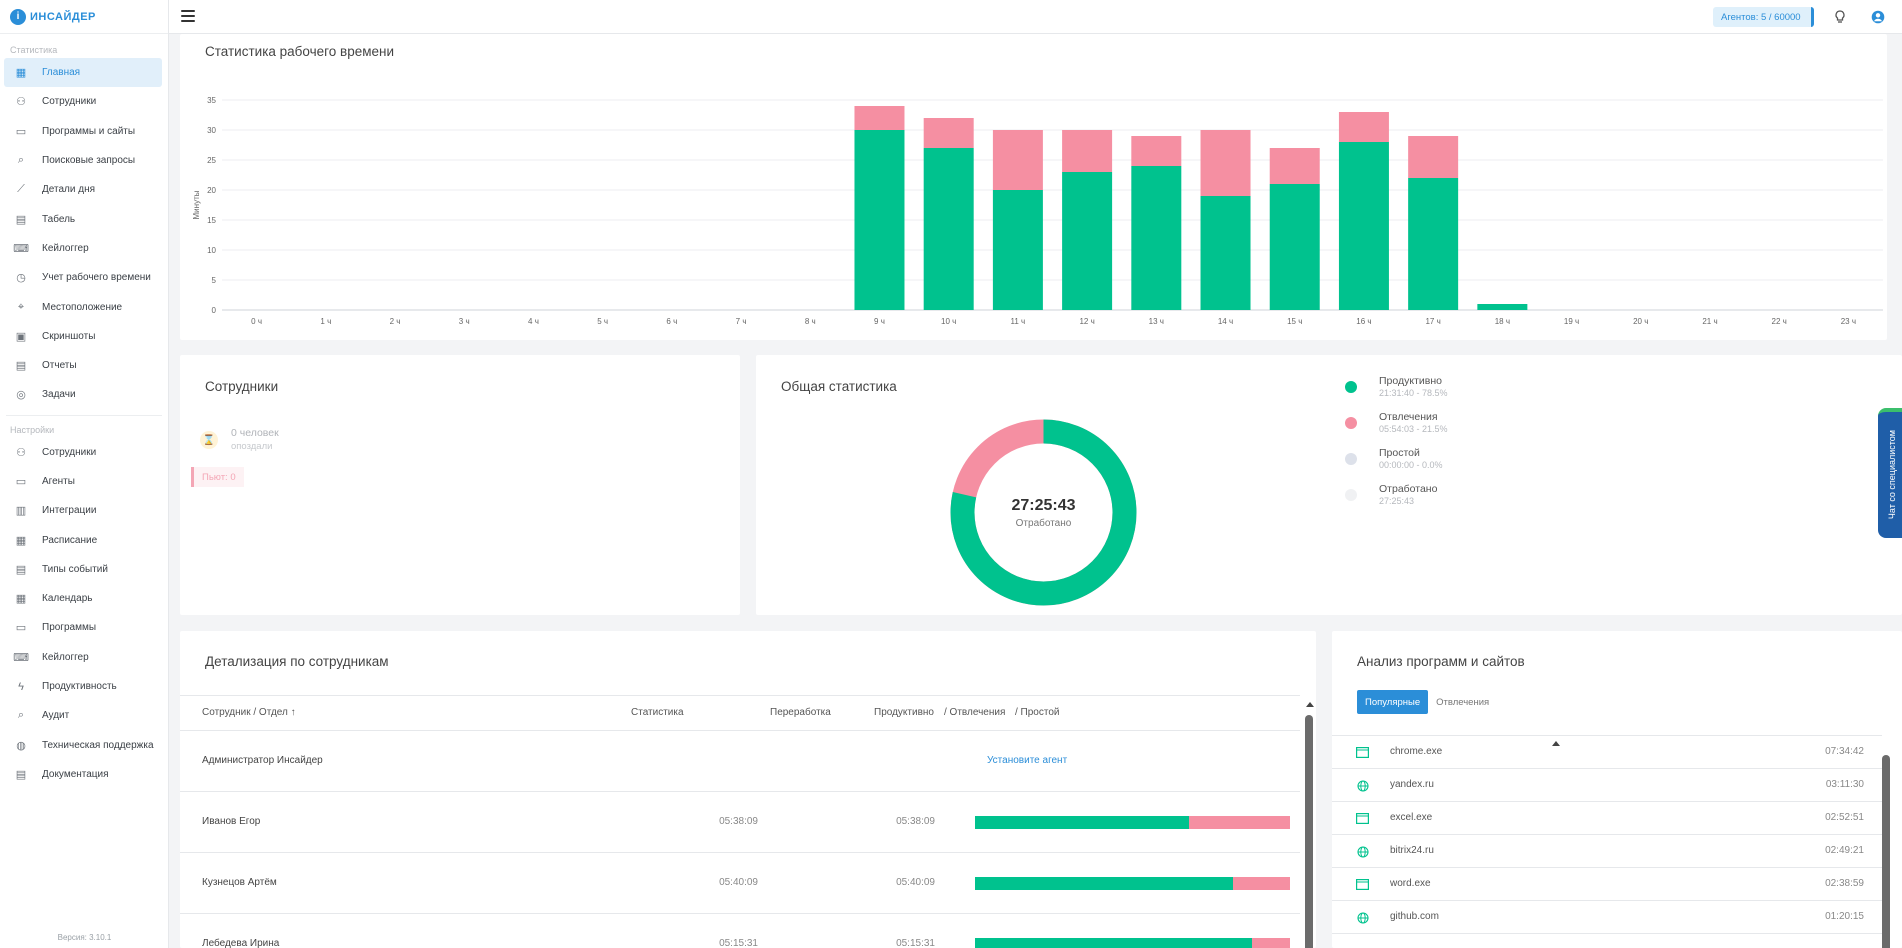  Describe the element at coordinates (83, 189) in the screenshot. I see `sidebar-item: ⟋ Детали дня` at that location.